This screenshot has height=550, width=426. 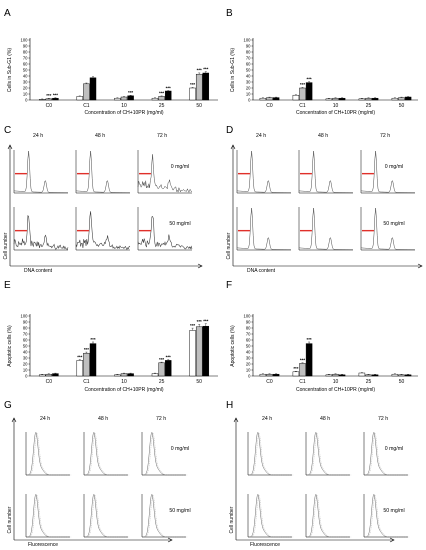 I want to click on panel-label-c: C, so click(x=7, y=130).